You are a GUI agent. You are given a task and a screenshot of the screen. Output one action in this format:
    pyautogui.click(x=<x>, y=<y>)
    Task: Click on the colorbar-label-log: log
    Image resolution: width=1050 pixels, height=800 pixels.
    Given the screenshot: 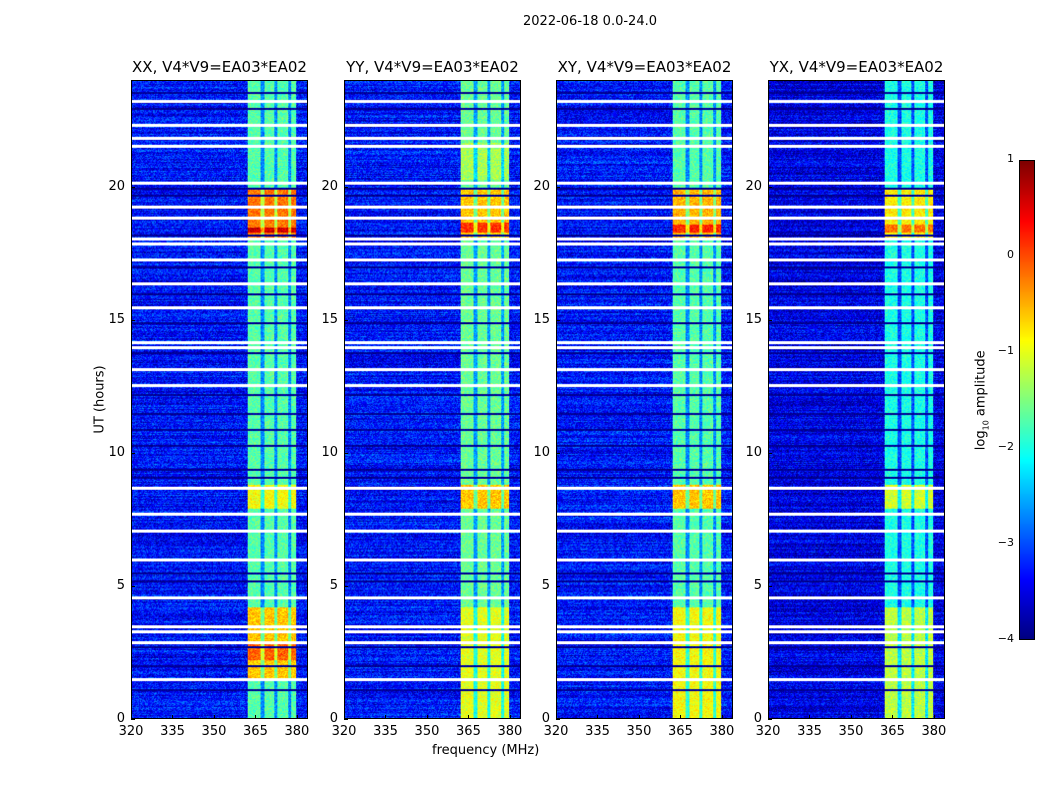 What is the action you would take?
    pyautogui.click(x=981, y=440)
    